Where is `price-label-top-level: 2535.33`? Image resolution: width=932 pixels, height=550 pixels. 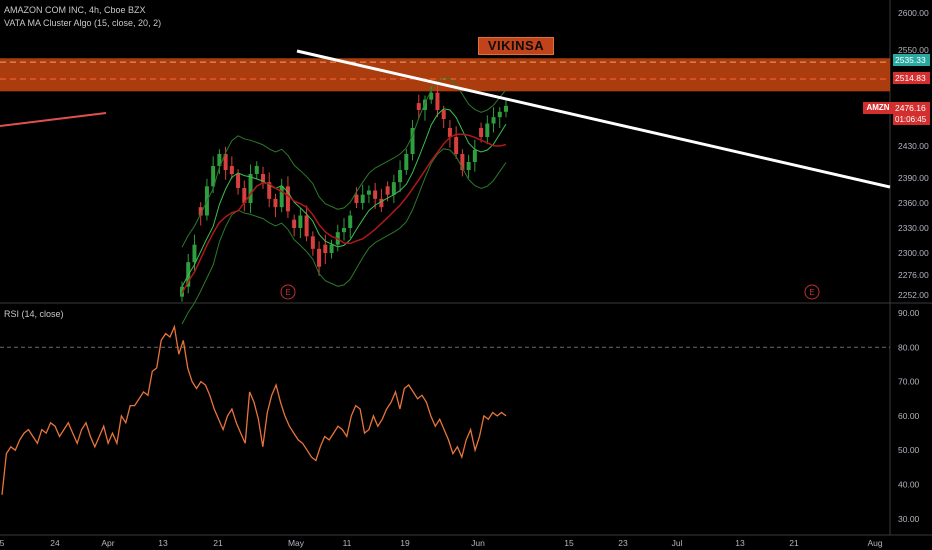
price-label-top-level: 2535.33 is located at coordinates (911, 60).